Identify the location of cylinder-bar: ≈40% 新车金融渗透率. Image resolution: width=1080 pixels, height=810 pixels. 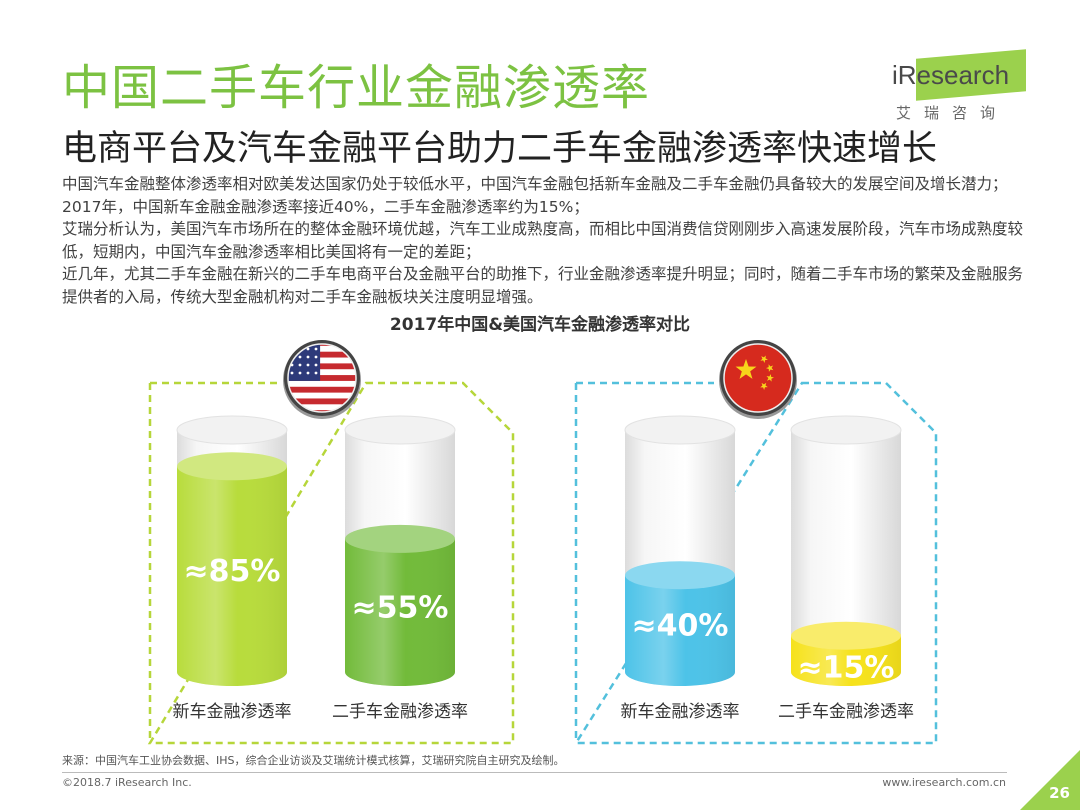
(680, 568).